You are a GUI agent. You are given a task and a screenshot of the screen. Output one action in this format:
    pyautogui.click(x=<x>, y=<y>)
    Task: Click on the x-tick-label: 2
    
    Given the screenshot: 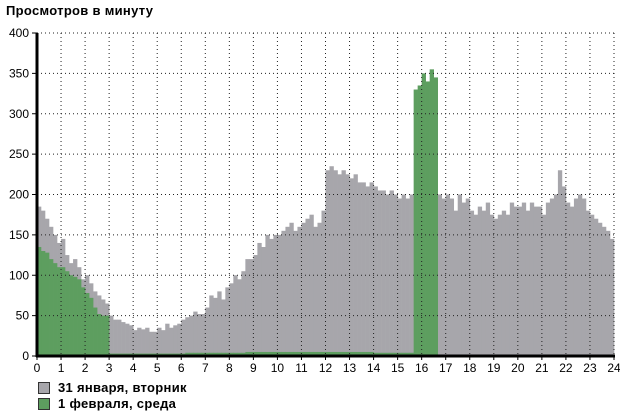 What is the action you would take?
    pyautogui.click(x=85, y=368)
    